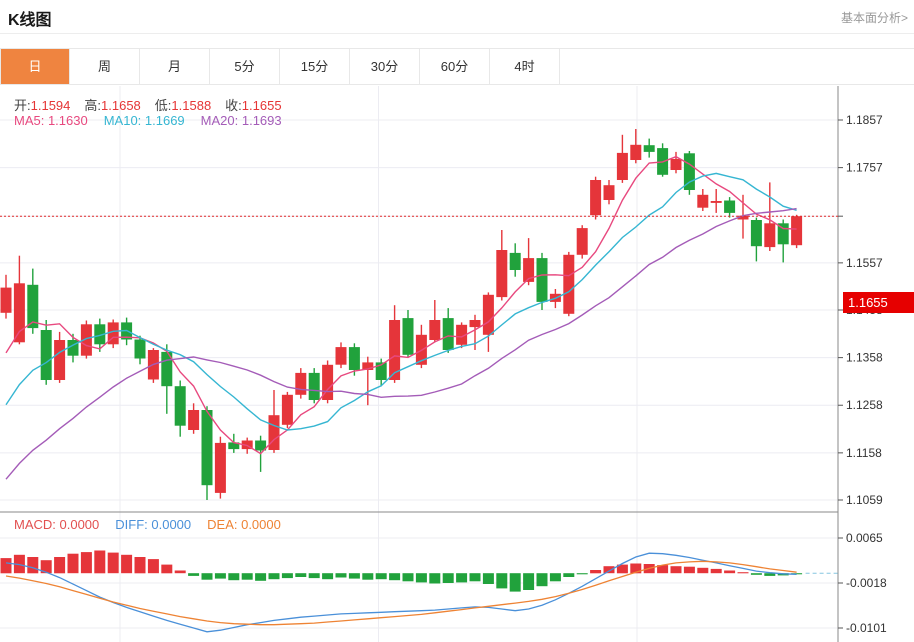 The width and height of the screenshot is (914, 642). What do you see at coordinates (144, 120) in the screenshot?
I see `ma10-legend: MA10: 1.1669` at bounding box center [144, 120].